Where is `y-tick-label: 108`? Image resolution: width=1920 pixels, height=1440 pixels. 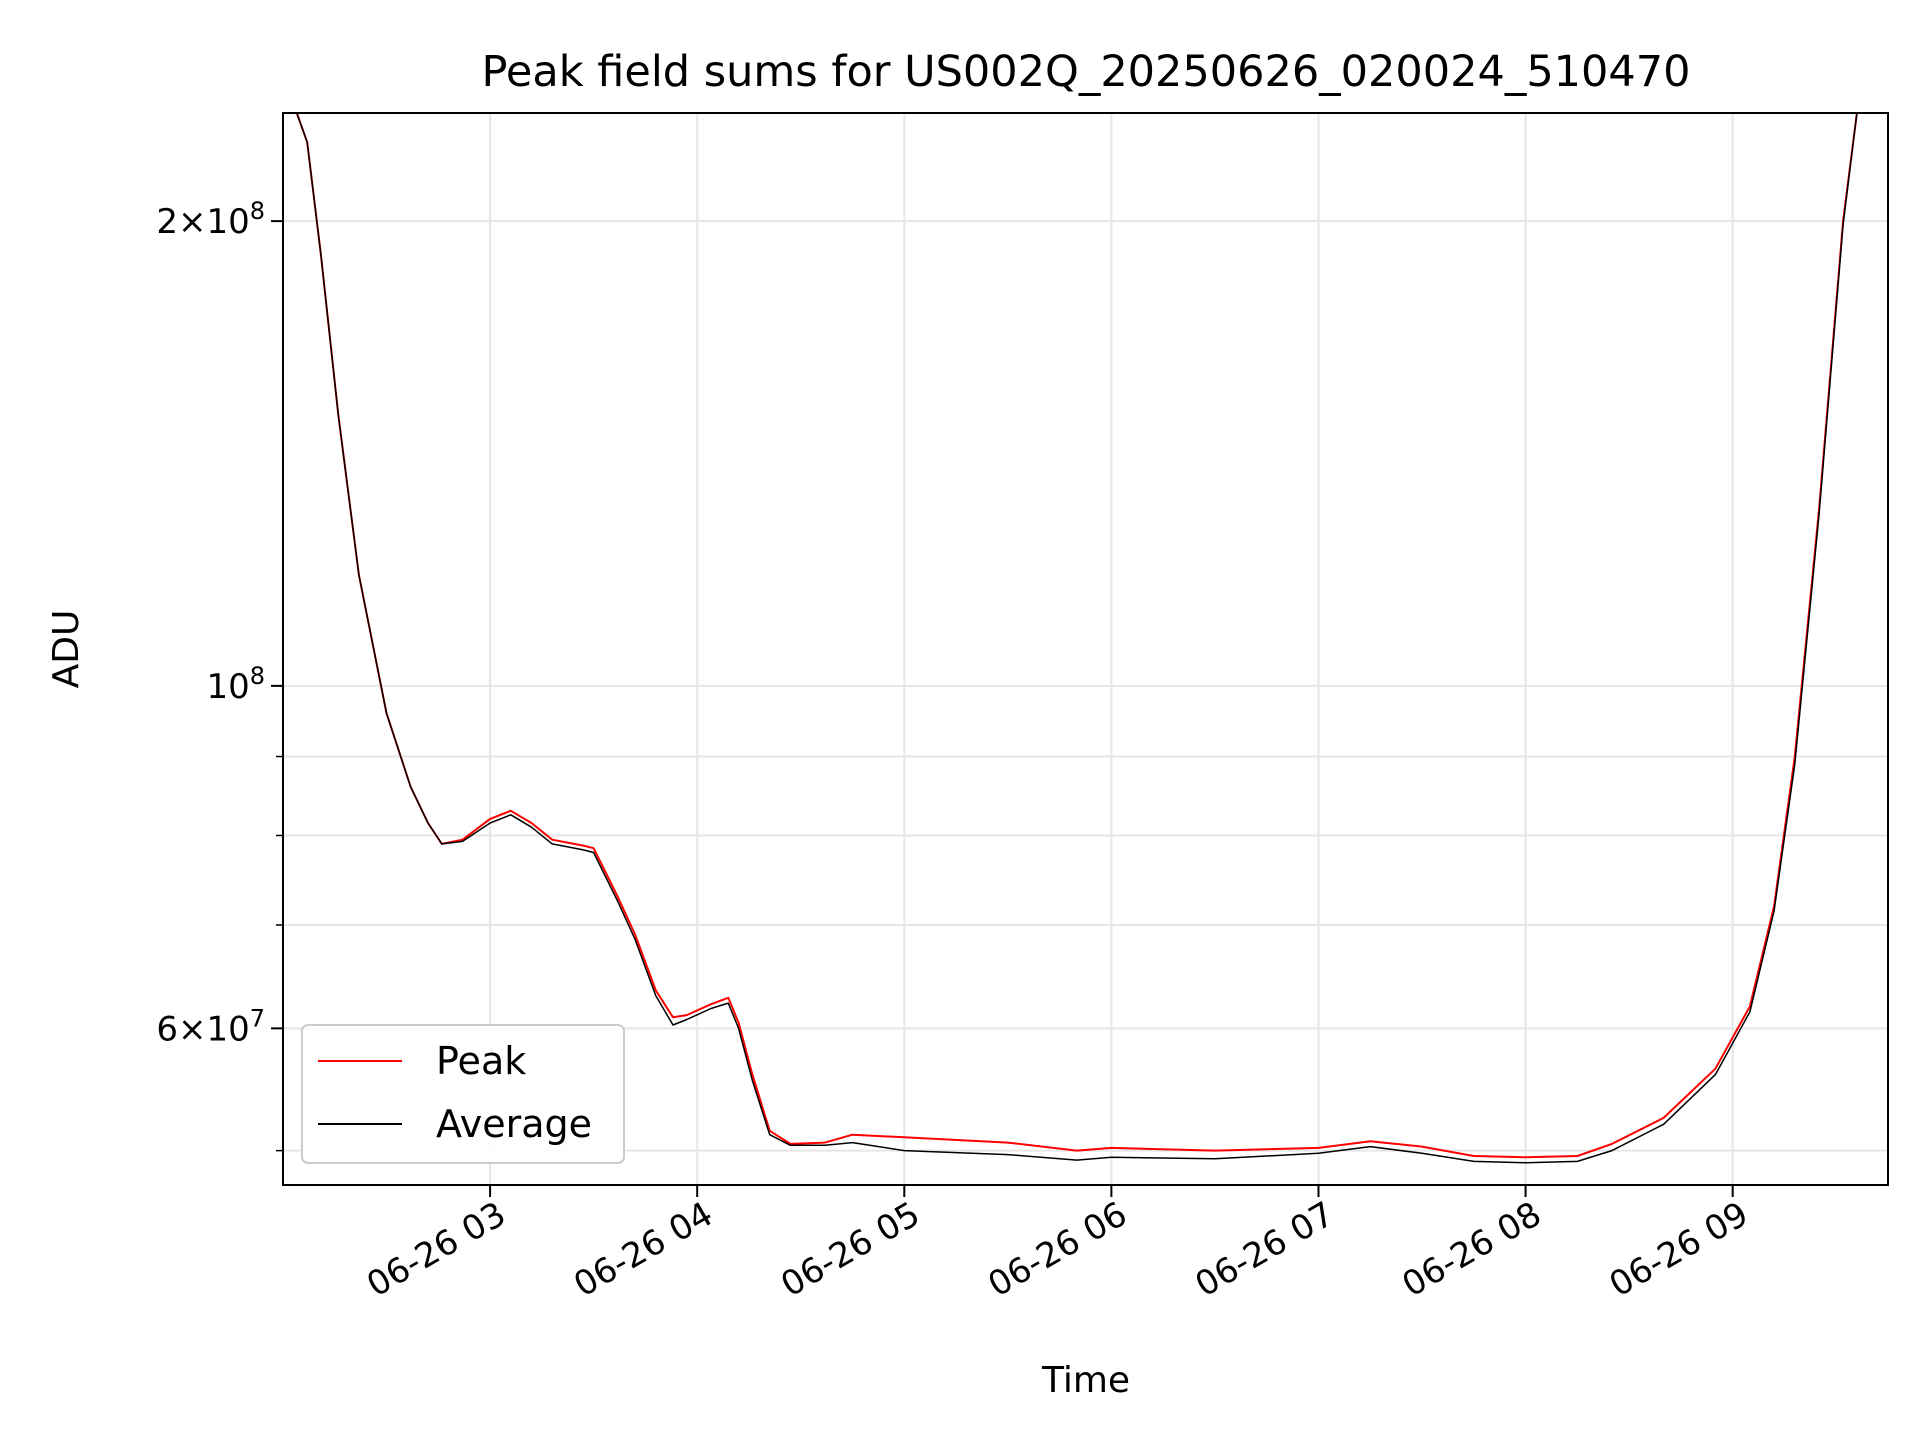
y-tick-label: 108 is located at coordinates (235, 684).